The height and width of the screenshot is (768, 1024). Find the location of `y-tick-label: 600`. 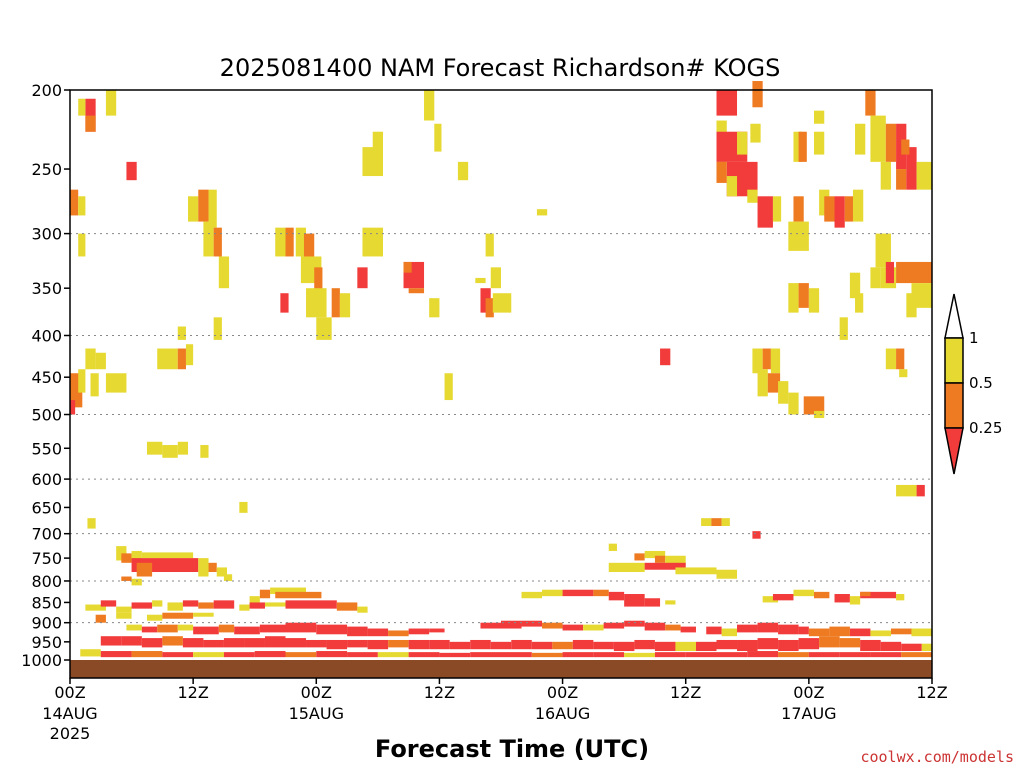

y-tick-label: 600 is located at coordinates (46, 479).